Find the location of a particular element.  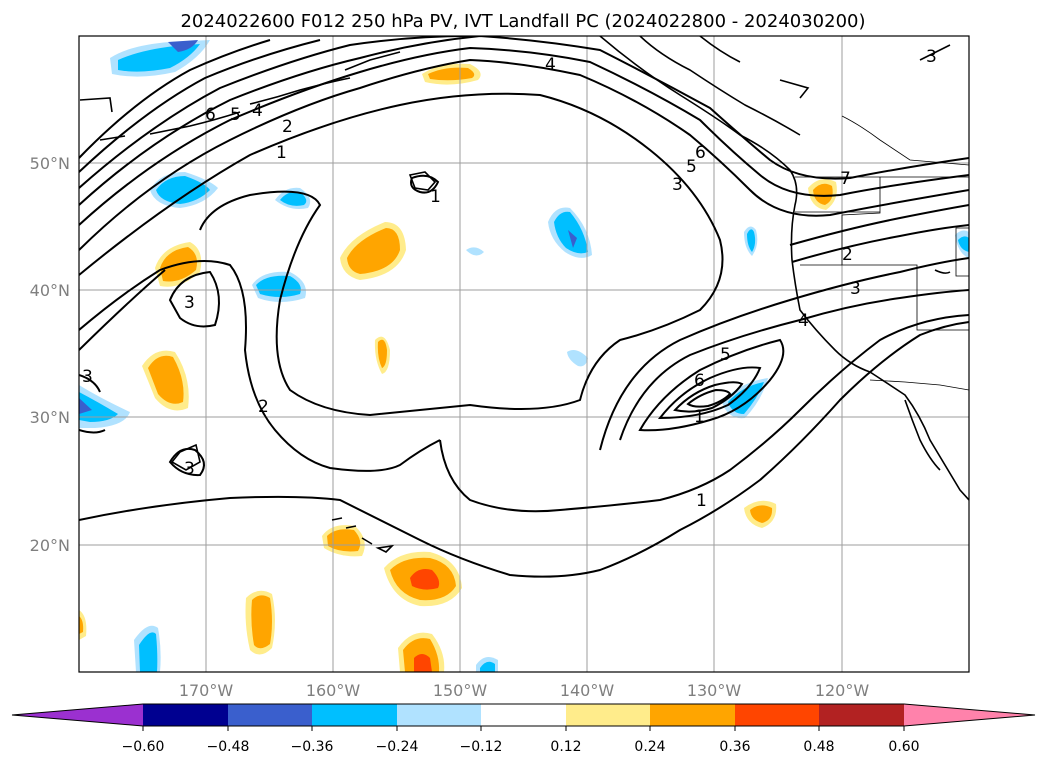

lon-tick-label: 150°W is located at coordinates (460, 690).